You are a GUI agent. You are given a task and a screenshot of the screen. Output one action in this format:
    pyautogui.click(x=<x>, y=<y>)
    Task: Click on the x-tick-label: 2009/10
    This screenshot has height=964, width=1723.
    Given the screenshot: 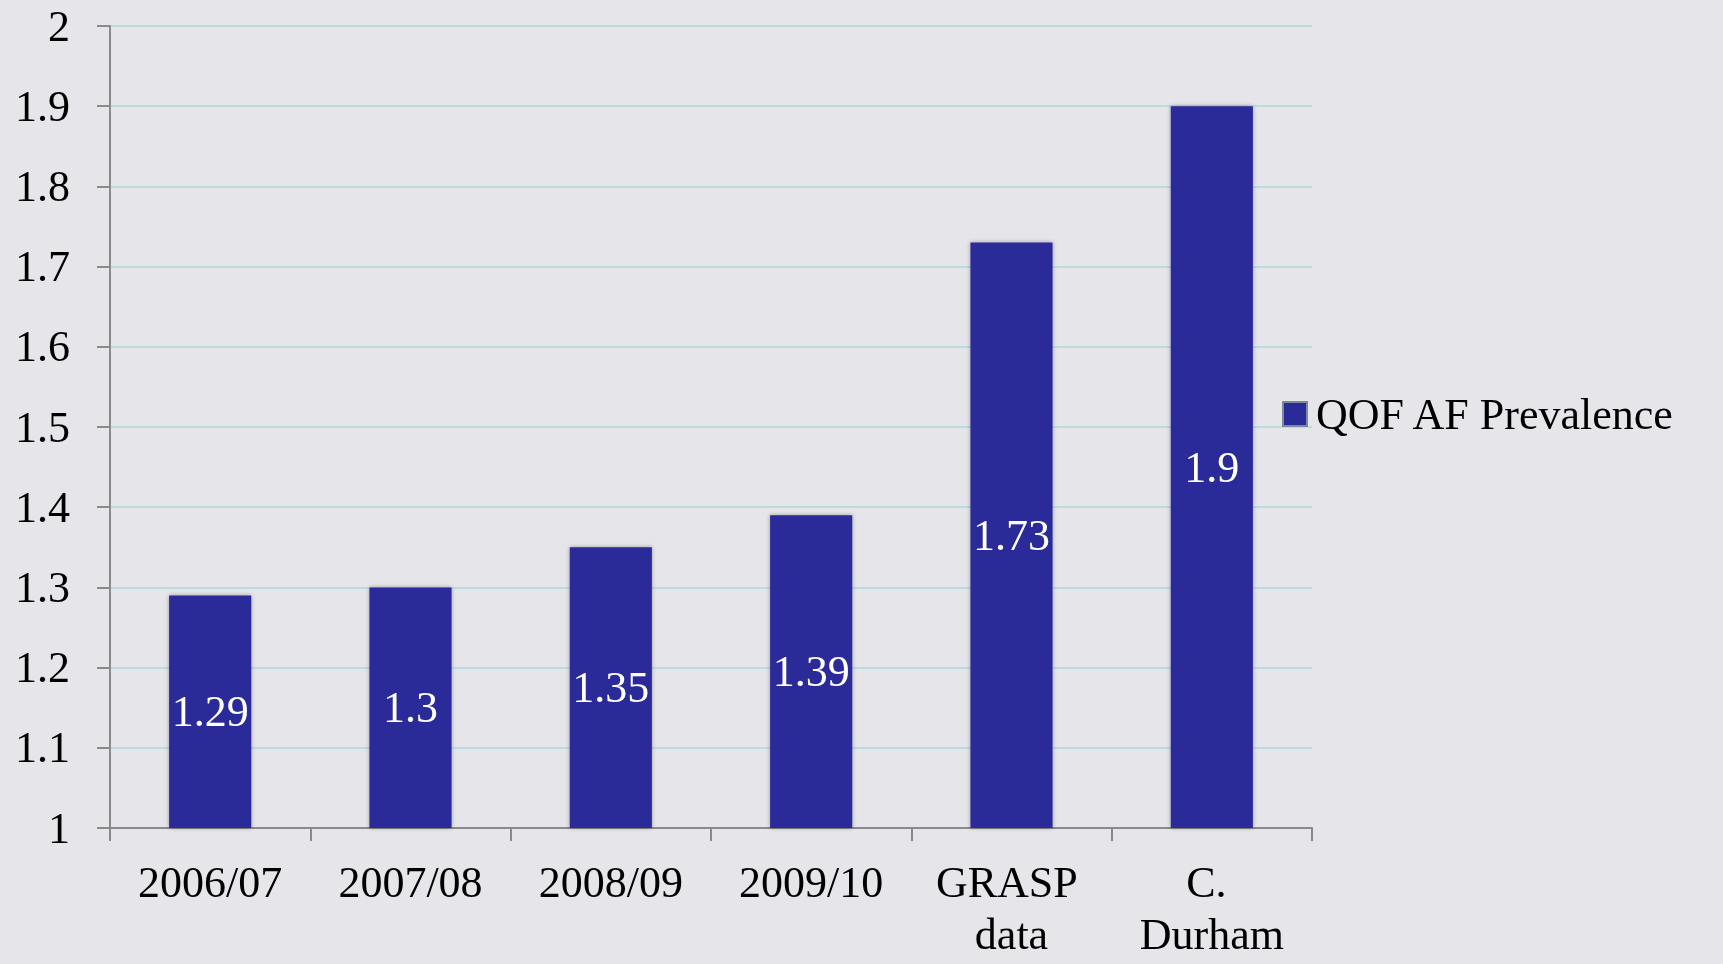 What is the action you would take?
    pyautogui.click(x=811, y=882)
    